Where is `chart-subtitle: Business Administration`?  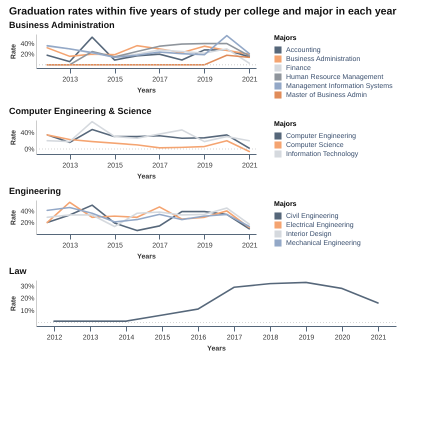
chart-subtitle: Business Administration is located at coordinates (61, 25).